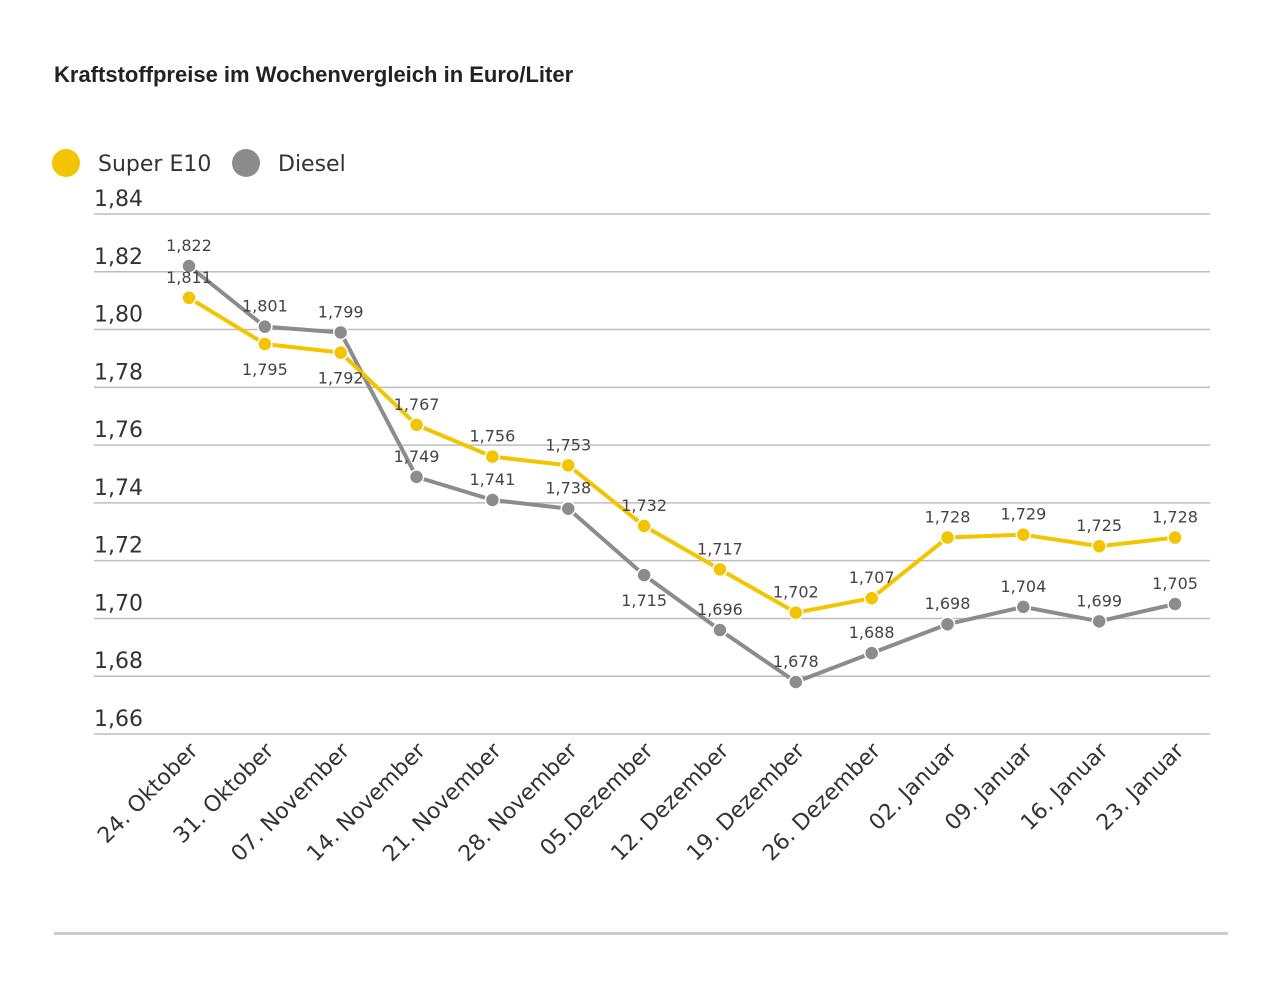 The height and width of the screenshot is (990, 1280). What do you see at coordinates (1099, 525) in the screenshot?
I see `data-label-0-12: 1,725` at bounding box center [1099, 525].